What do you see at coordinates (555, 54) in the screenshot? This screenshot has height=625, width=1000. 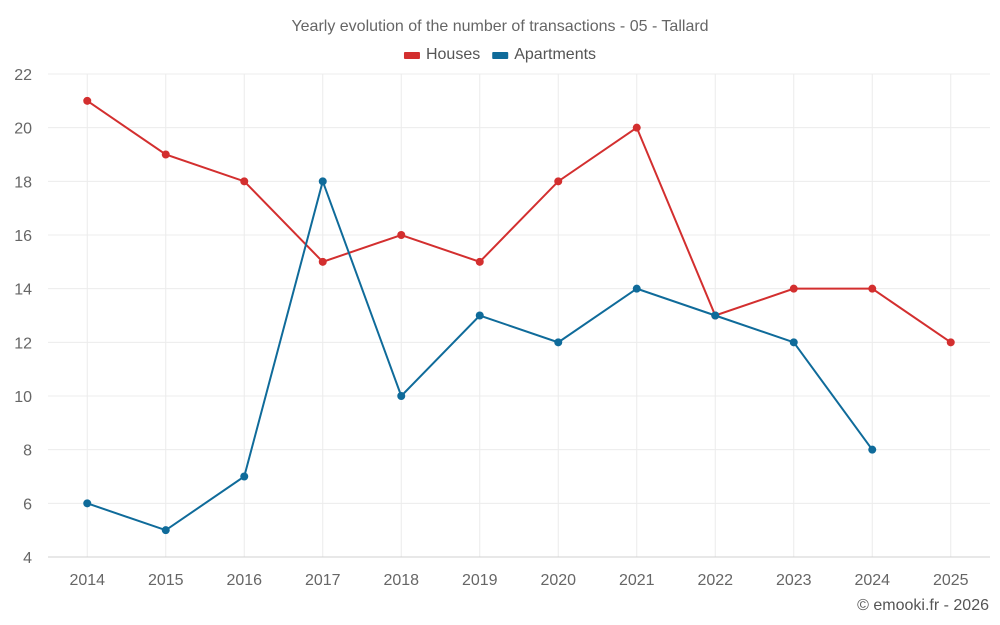 I see `legend-label: Apartments` at bounding box center [555, 54].